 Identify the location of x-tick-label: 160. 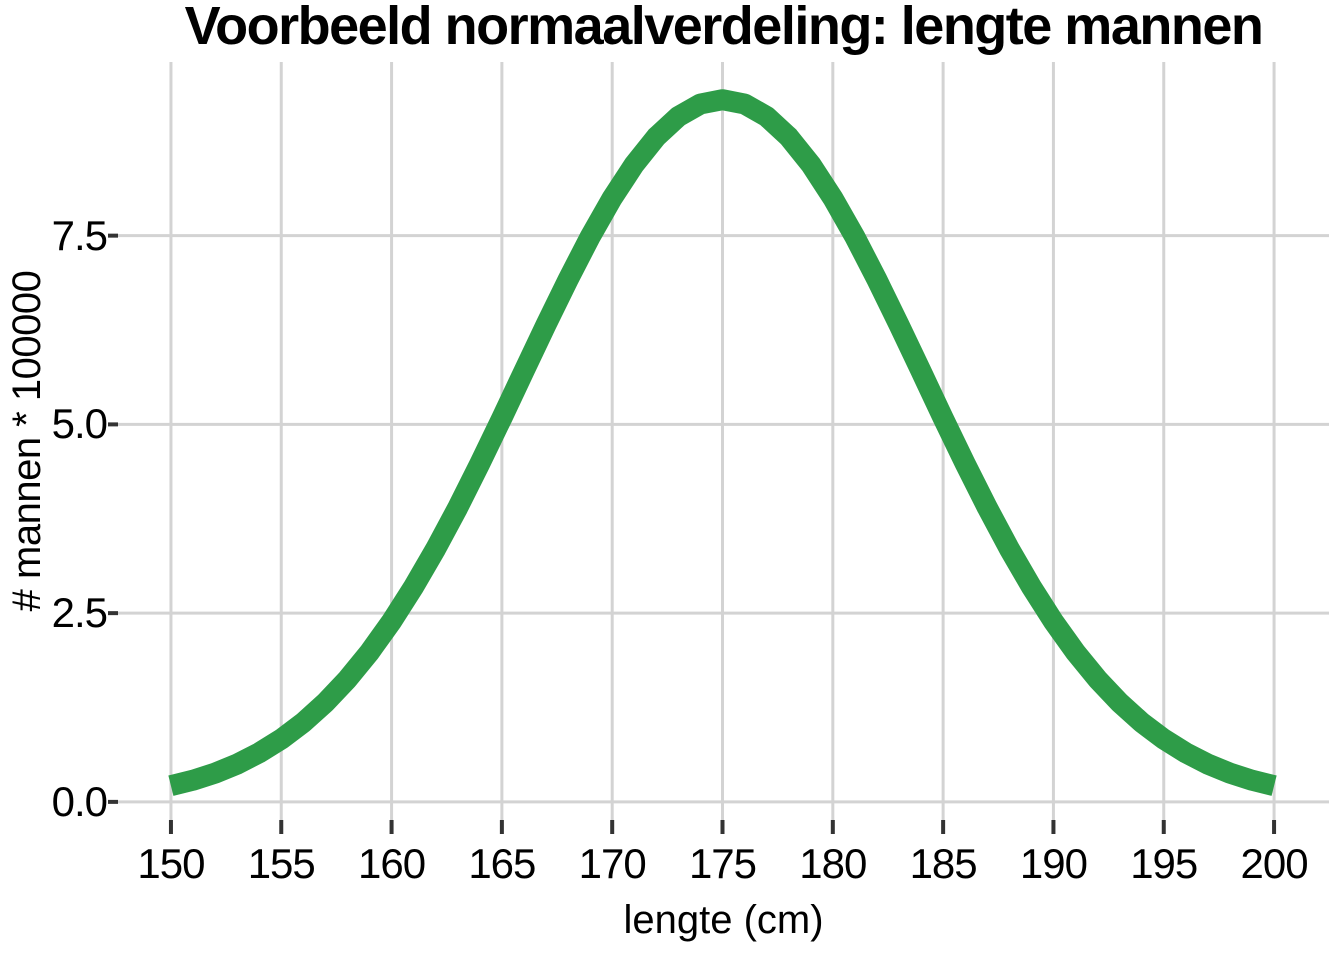
(392, 863).